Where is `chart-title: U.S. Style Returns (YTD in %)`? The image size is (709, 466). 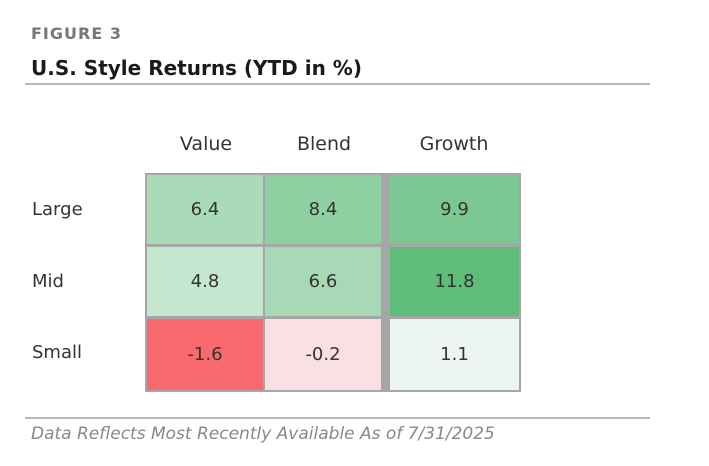 chart-title: U.S. Style Returns (YTD in %) is located at coordinates (196, 68).